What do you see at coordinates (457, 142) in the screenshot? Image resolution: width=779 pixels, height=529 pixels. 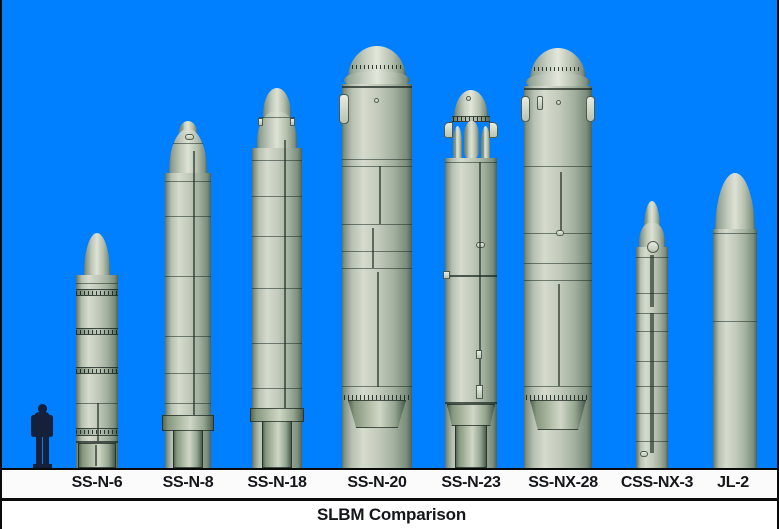 I see `ss-n-23-rv-left` at bounding box center [457, 142].